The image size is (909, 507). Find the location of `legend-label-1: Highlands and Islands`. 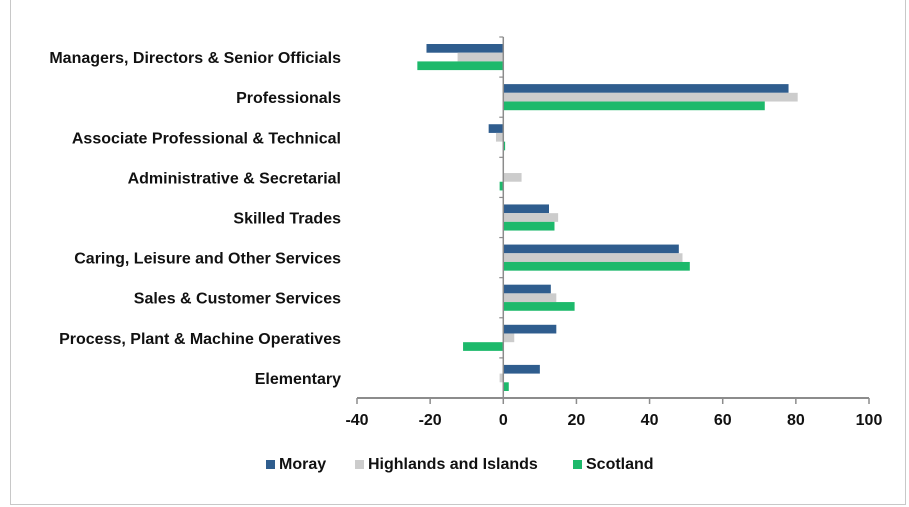

legend-label-1: Highlands and Islands is located at coordinates (453, 464).